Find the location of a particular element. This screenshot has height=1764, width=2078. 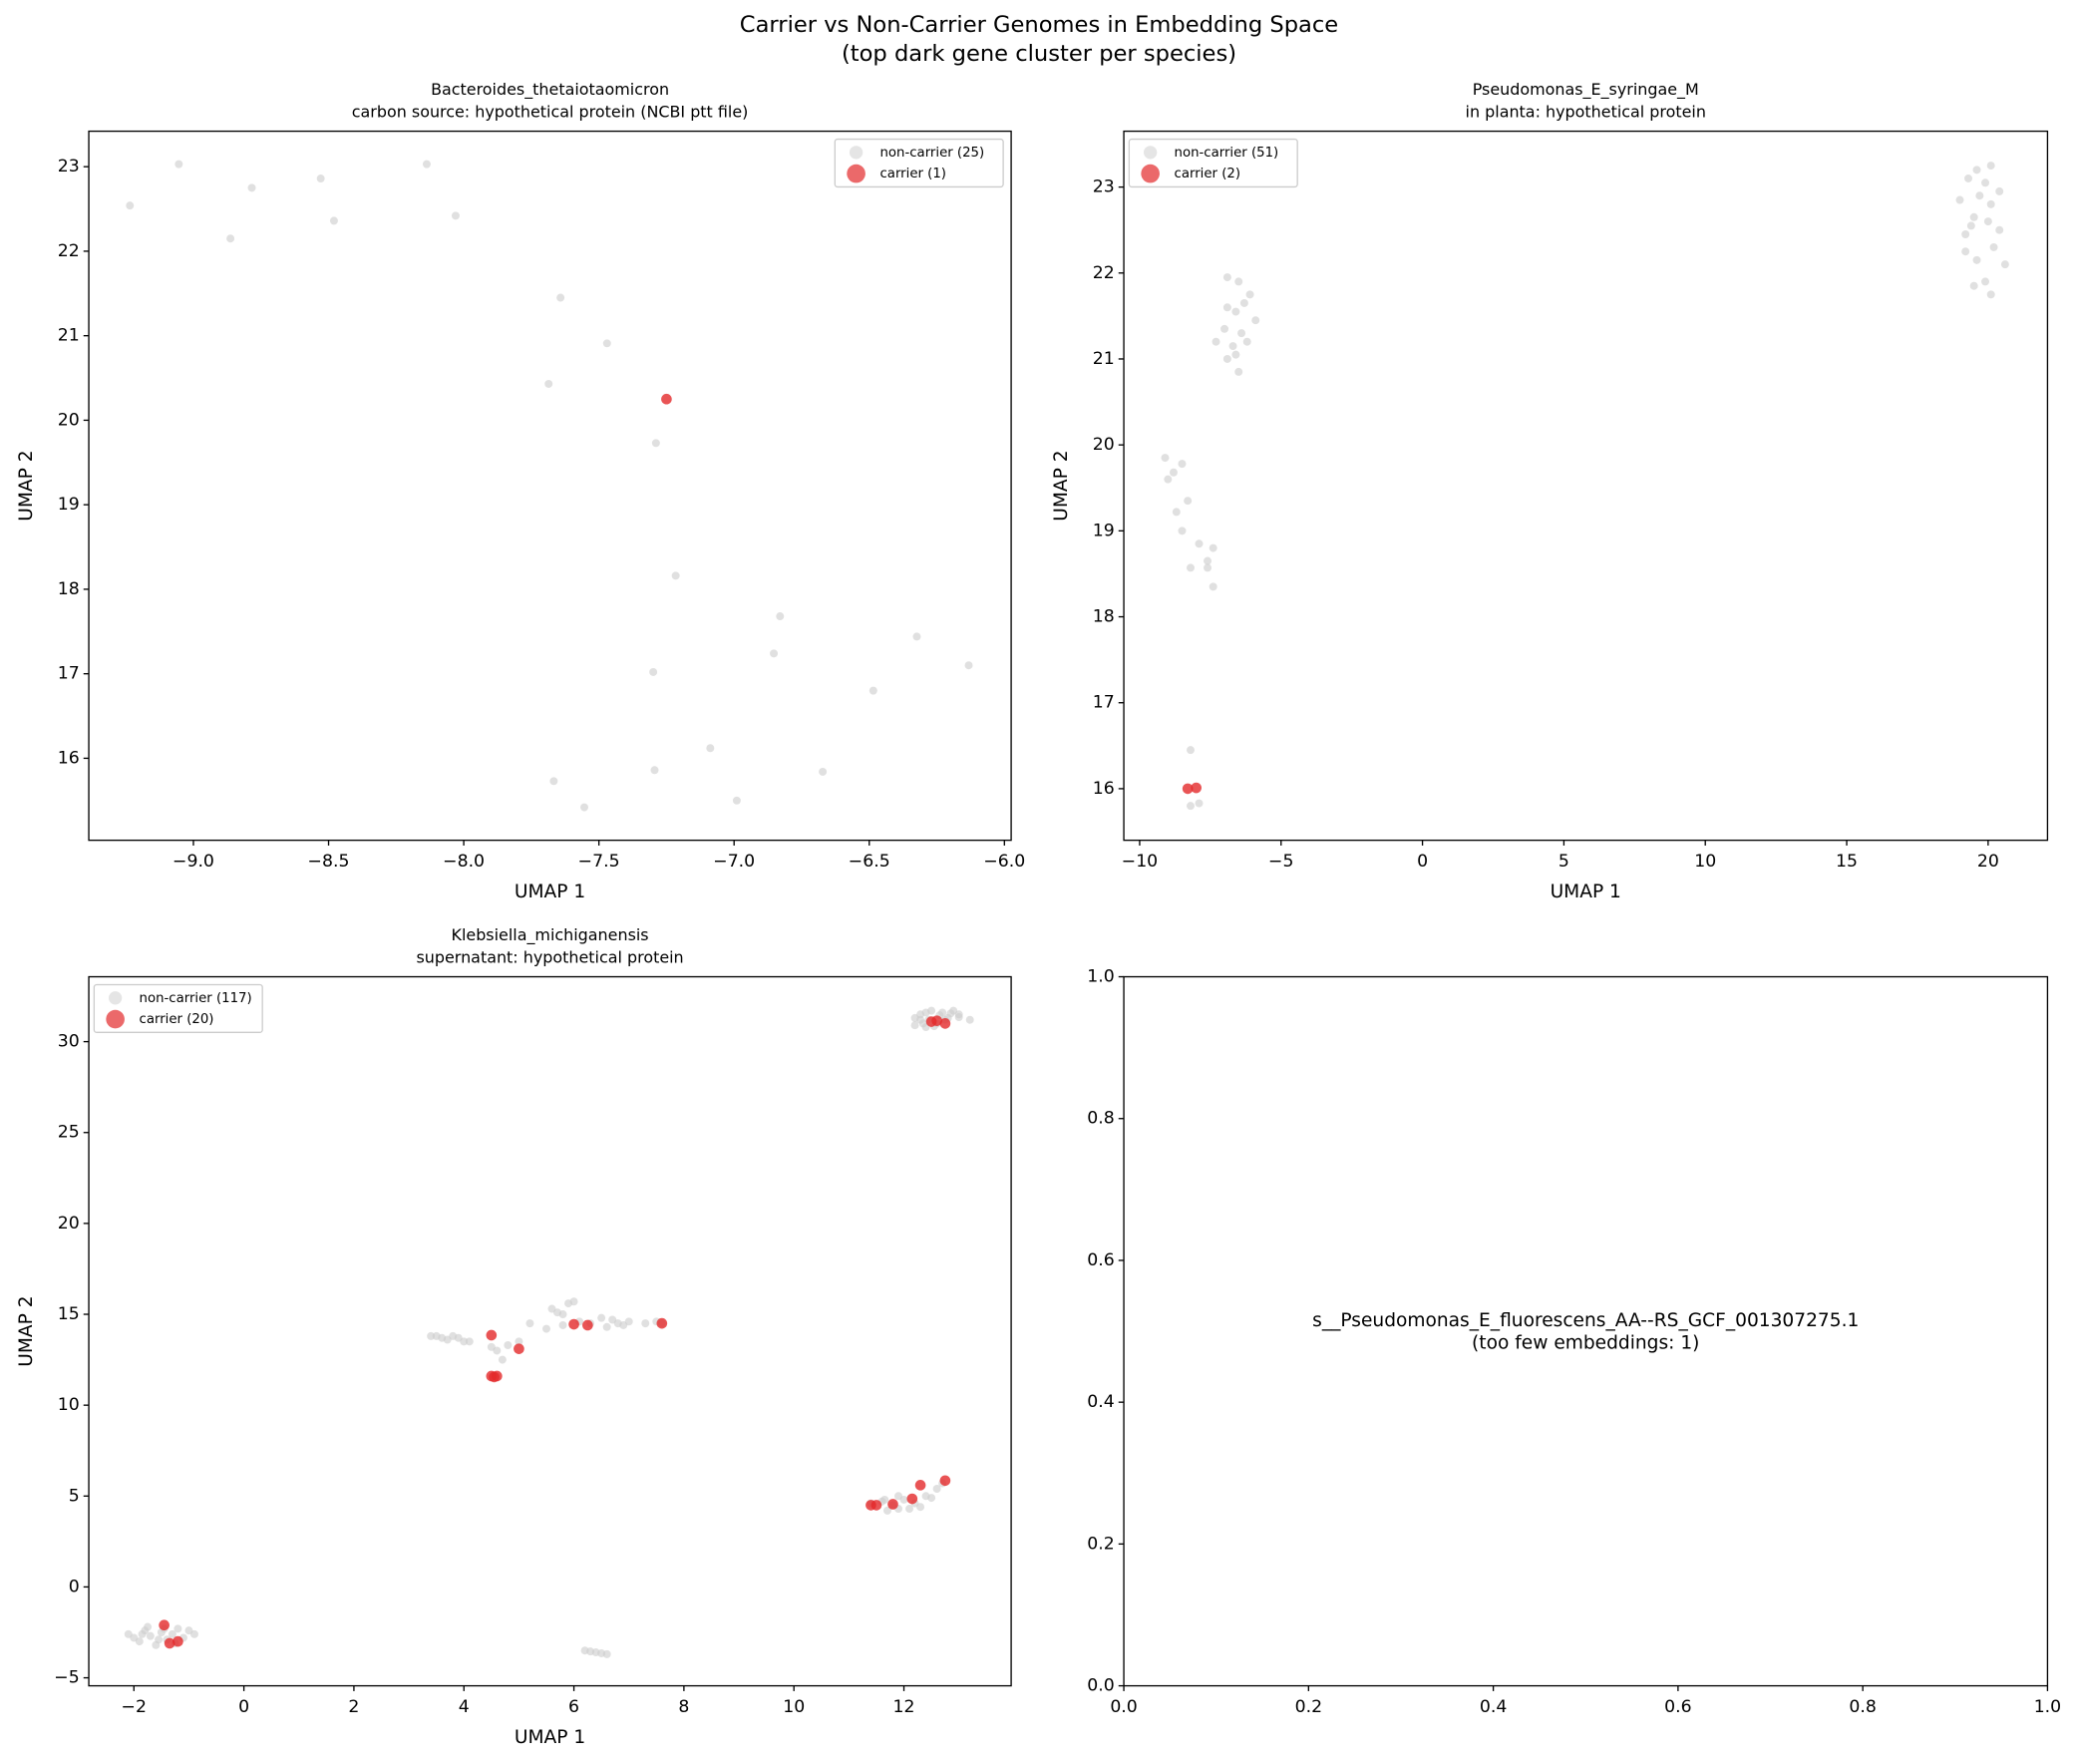

x-tick-label: 0.0 is located at coordinates (1123, 1707).